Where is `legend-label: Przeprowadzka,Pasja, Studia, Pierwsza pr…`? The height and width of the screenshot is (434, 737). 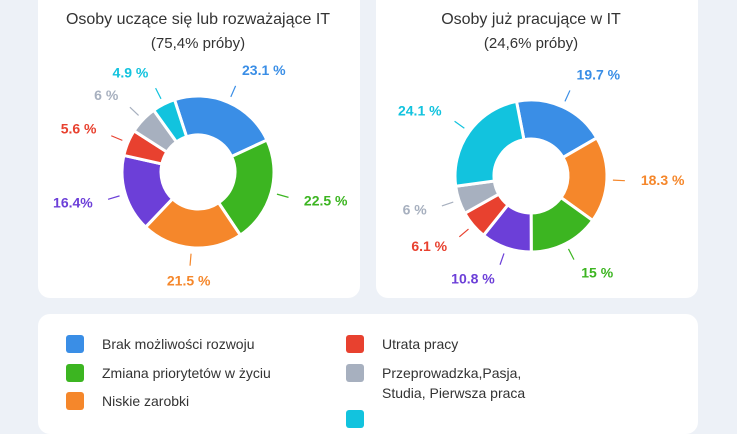
legend-label: Przeprowadzka,Pasja, Studia, Pierwsza pr… is located at coordinates (454, 383).